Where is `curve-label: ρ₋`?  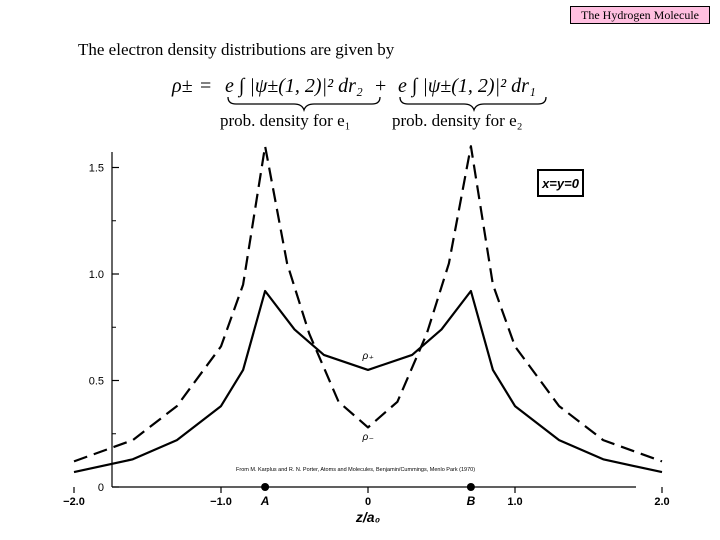 curve-label: ρ₋ is located at coordinates (367, 437).